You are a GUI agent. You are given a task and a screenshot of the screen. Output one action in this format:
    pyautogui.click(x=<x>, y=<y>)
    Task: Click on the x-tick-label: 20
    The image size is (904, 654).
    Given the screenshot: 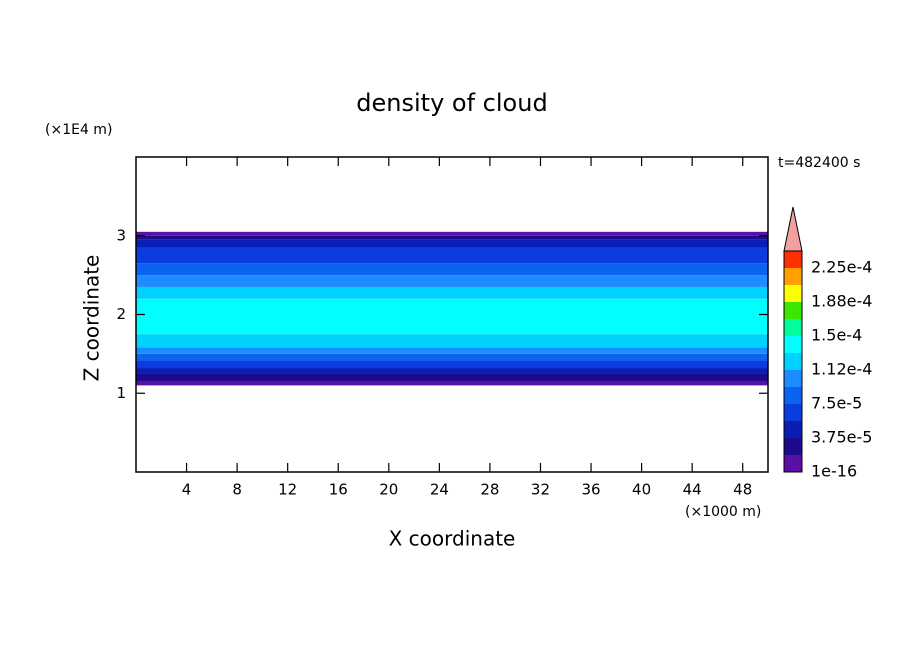 What is the action you would take?
    pyautogui.click(x=388, y=490)
    